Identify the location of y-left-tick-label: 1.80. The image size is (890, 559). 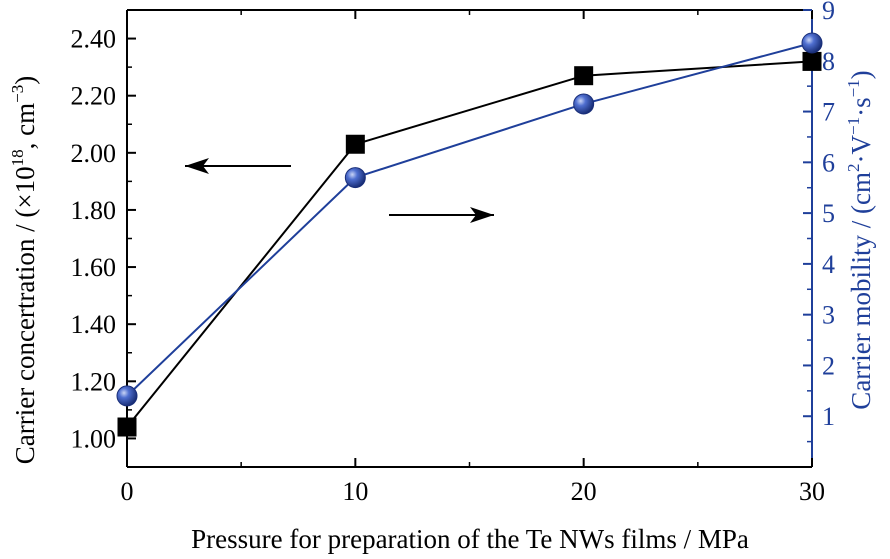
(94, 210).